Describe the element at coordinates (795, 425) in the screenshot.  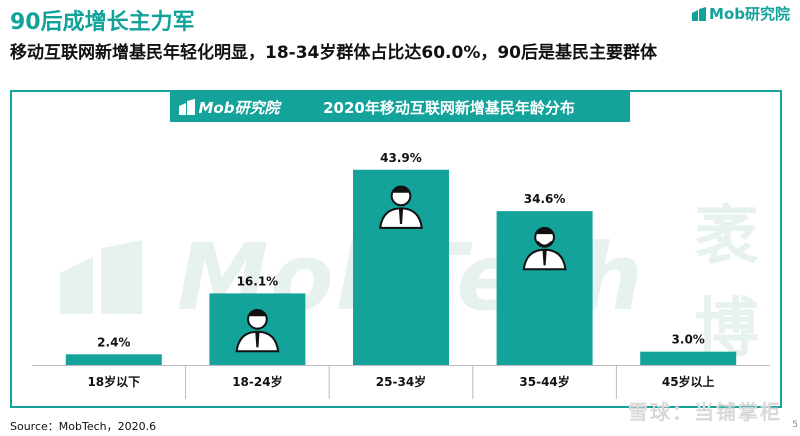
I see `page-number: 5` at that location.